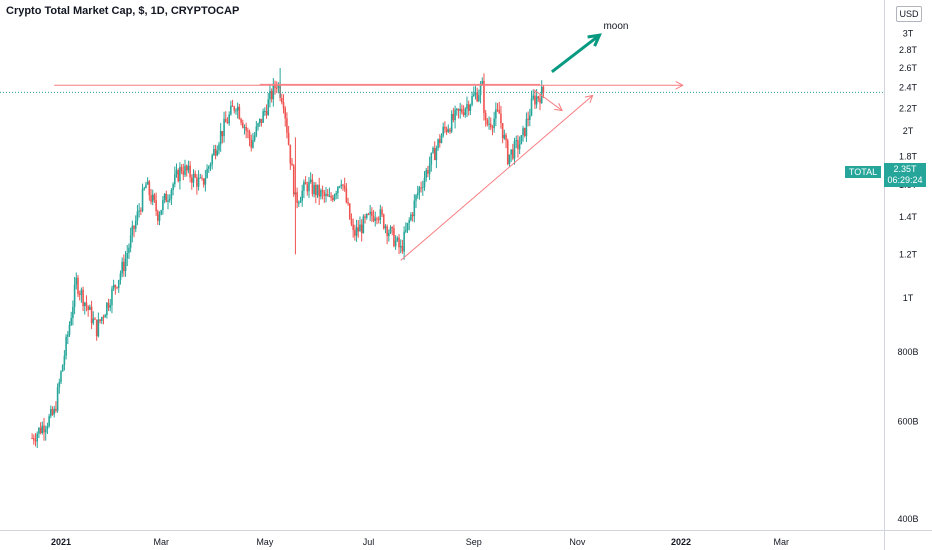 The image size is (932, 550). What do you see at coordinates (905, 169) in the screenshot?
I see `last-price-value: 2.35T` at bounding box center [905, 169].